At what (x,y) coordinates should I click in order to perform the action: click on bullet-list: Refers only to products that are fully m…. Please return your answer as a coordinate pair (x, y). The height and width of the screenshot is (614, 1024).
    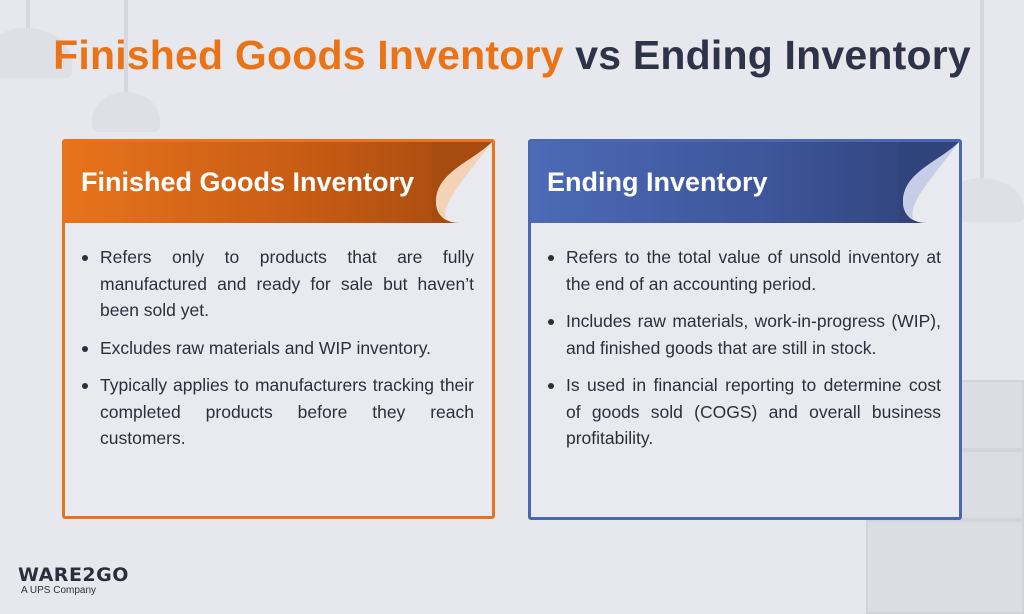
    Looking at the image, I should click on (276, 353).